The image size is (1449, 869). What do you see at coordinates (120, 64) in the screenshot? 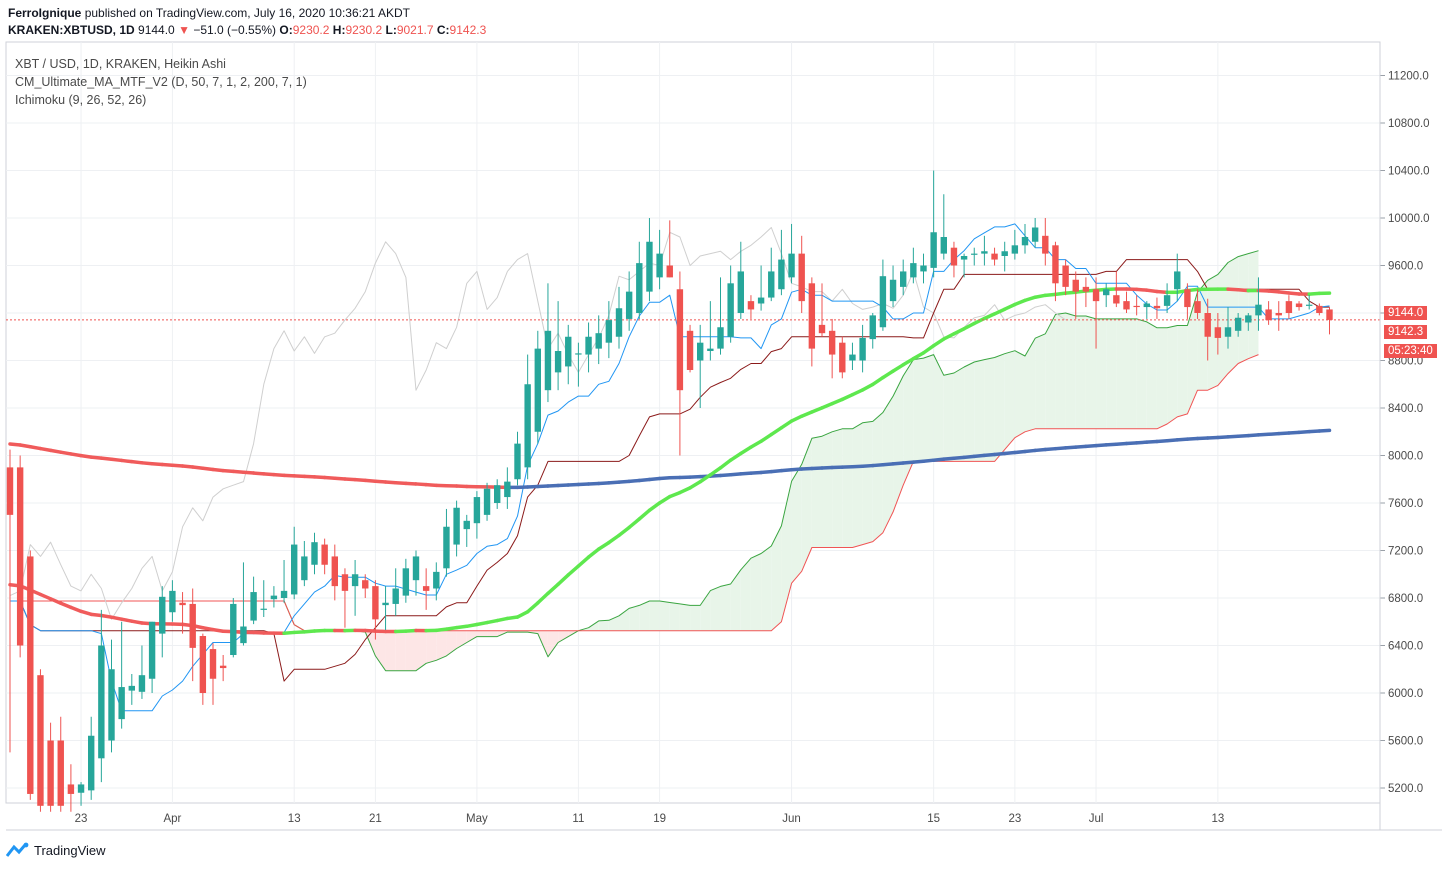
I see `legend-series: XBT / USD, 1D, KRAKEN, Heikin Ashi` at bounding box center [120, 64].